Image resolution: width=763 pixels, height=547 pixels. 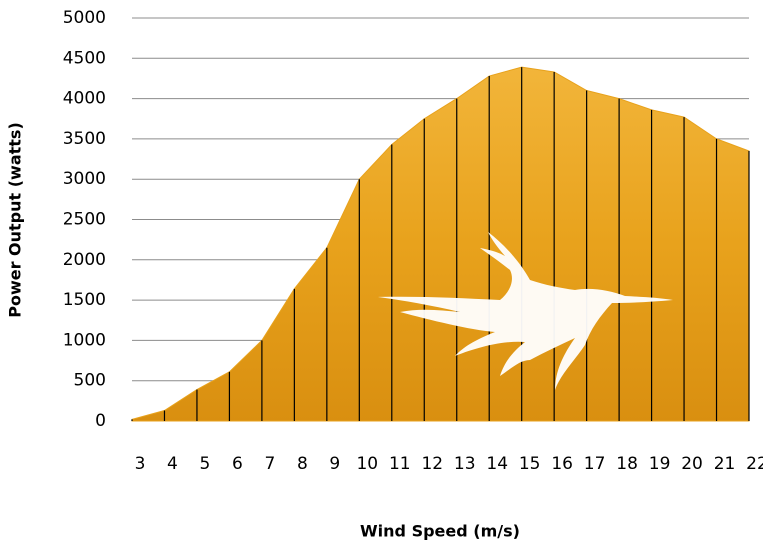 What do you see at coordinates (525, 311) in the screenshot?
I see `logo` at bounding box center [525, 311].